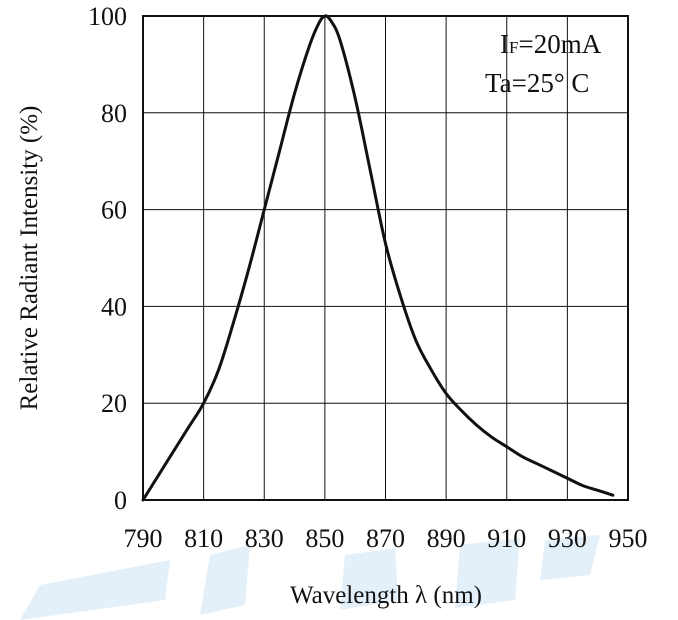  Describe the element at coordinates (537, 83) in the screenshot. I see `ambient-temperature-label: Ta=25° C` at that location.